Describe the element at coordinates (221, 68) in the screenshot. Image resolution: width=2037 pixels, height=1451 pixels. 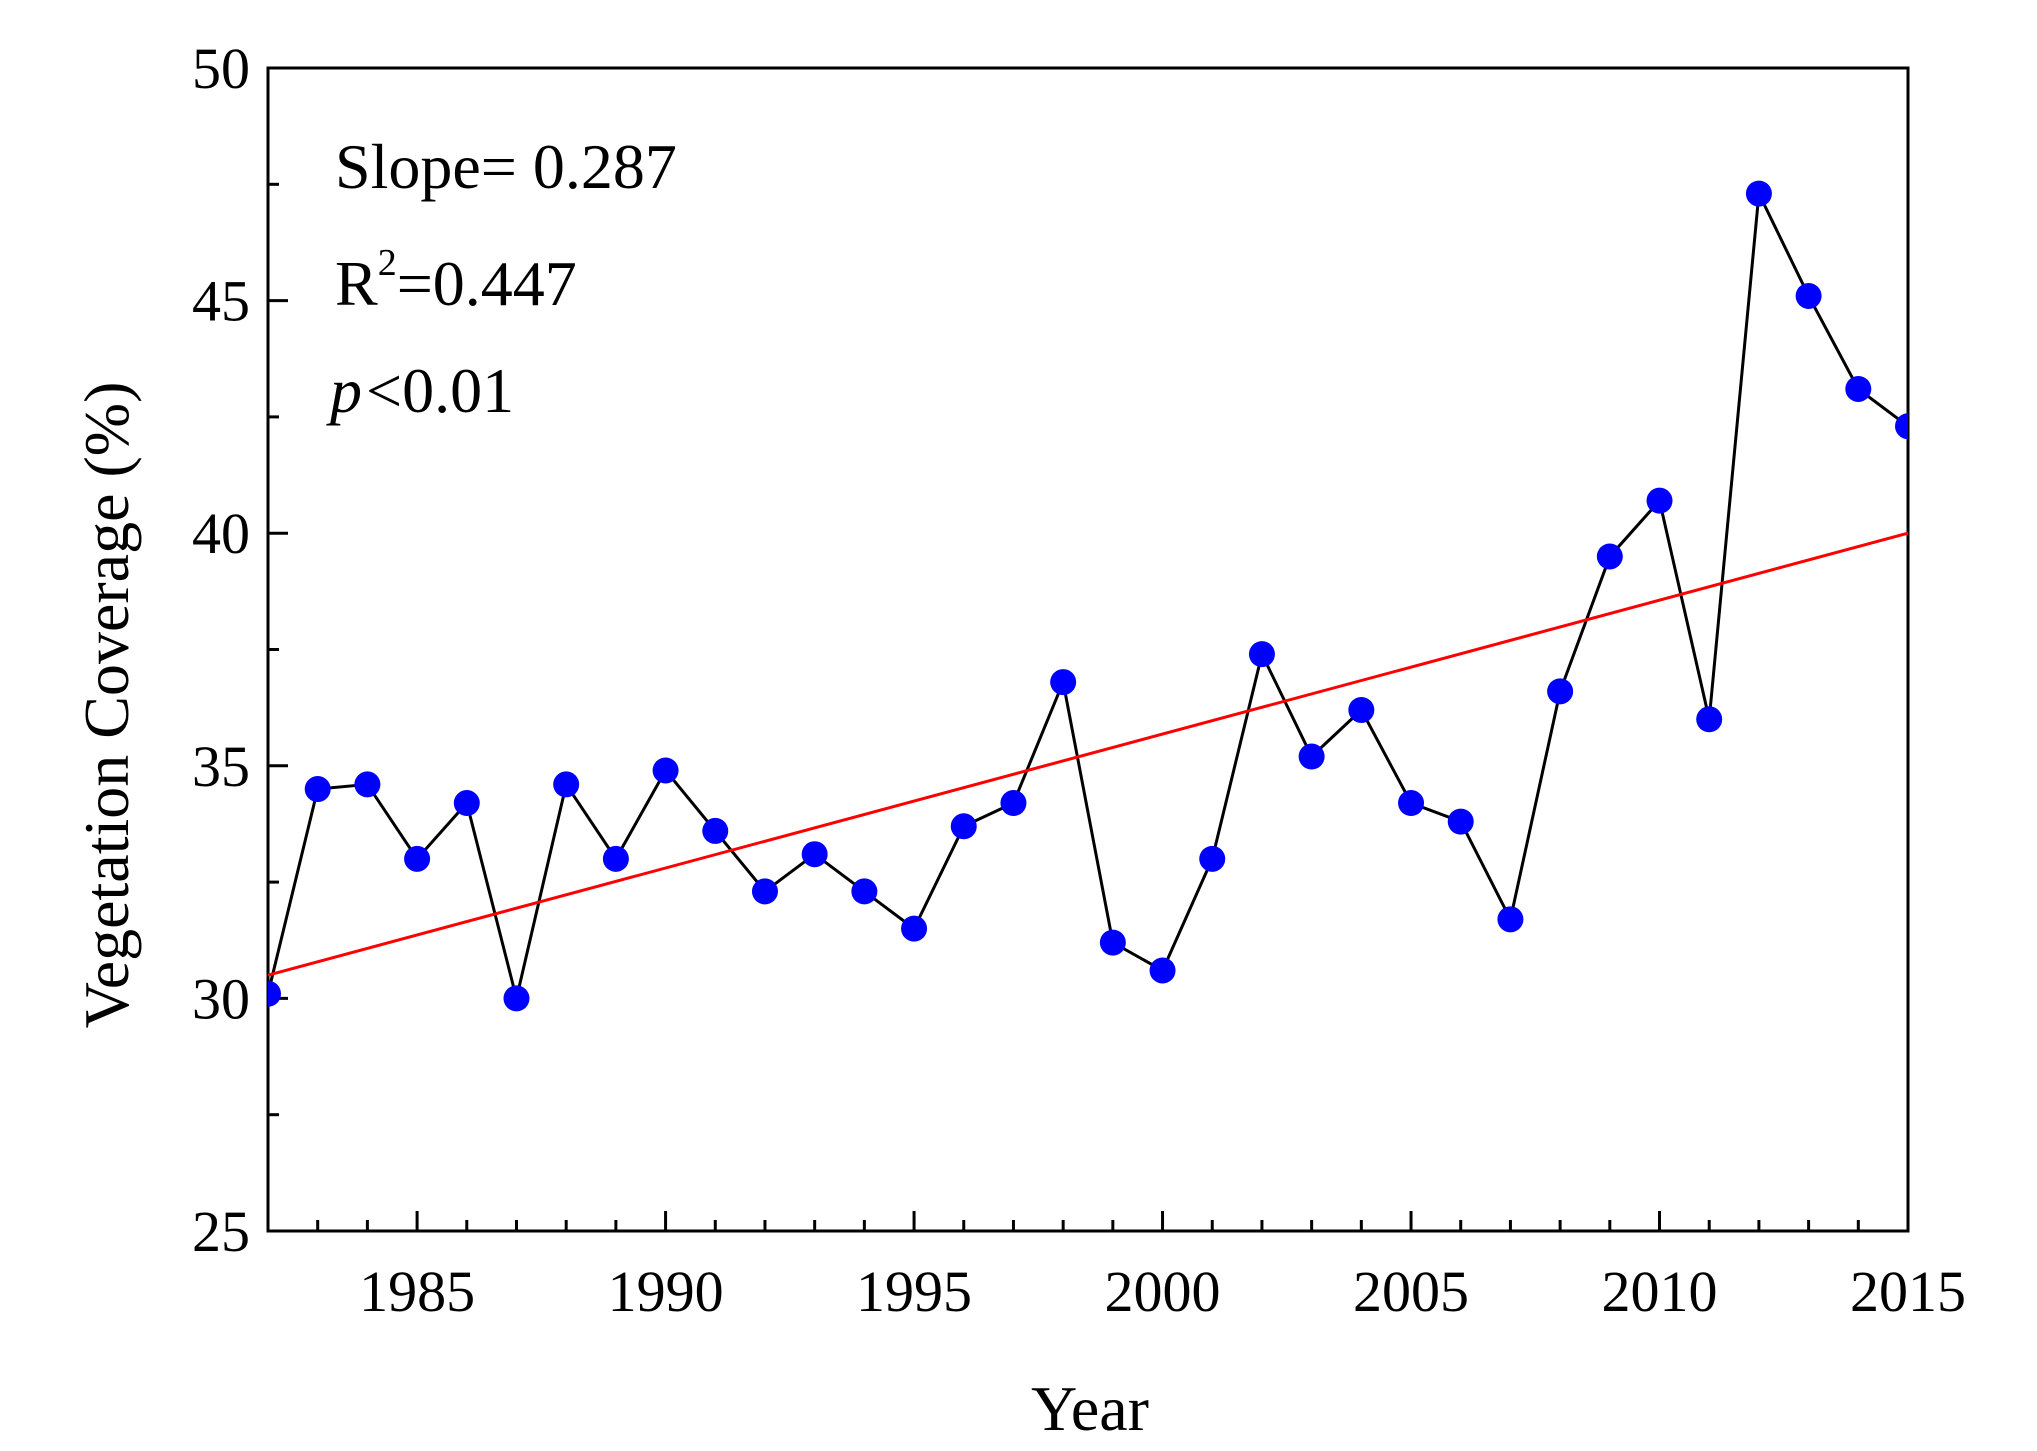
I see `y-tick-label: 50` at that location.